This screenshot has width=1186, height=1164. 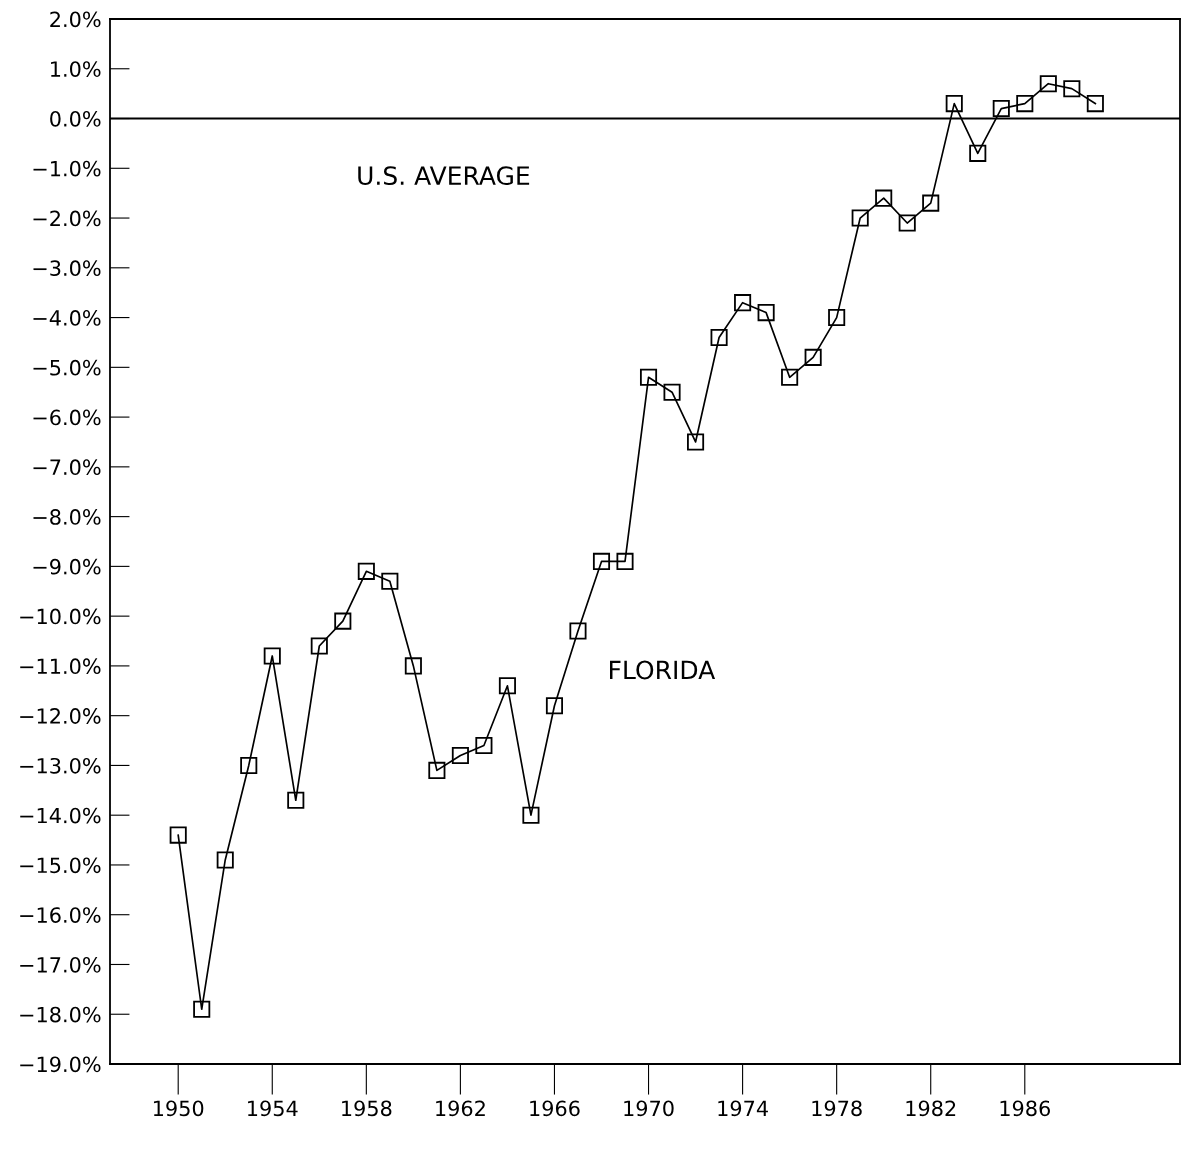 What do you see at coordinates (67, 417) in the screenshot?
I see `y-tick-label: −6.0%` at bounding box center [67, 417].